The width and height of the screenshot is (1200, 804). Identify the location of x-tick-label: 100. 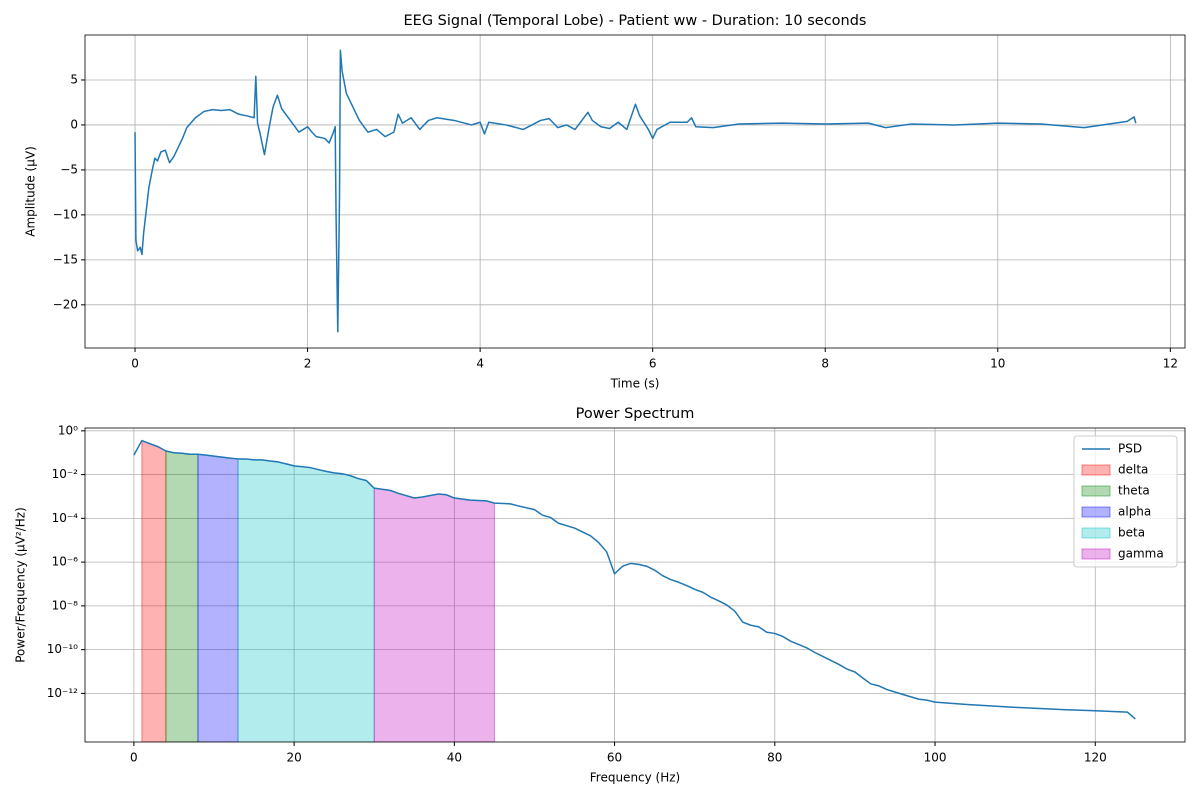
(935, 758).